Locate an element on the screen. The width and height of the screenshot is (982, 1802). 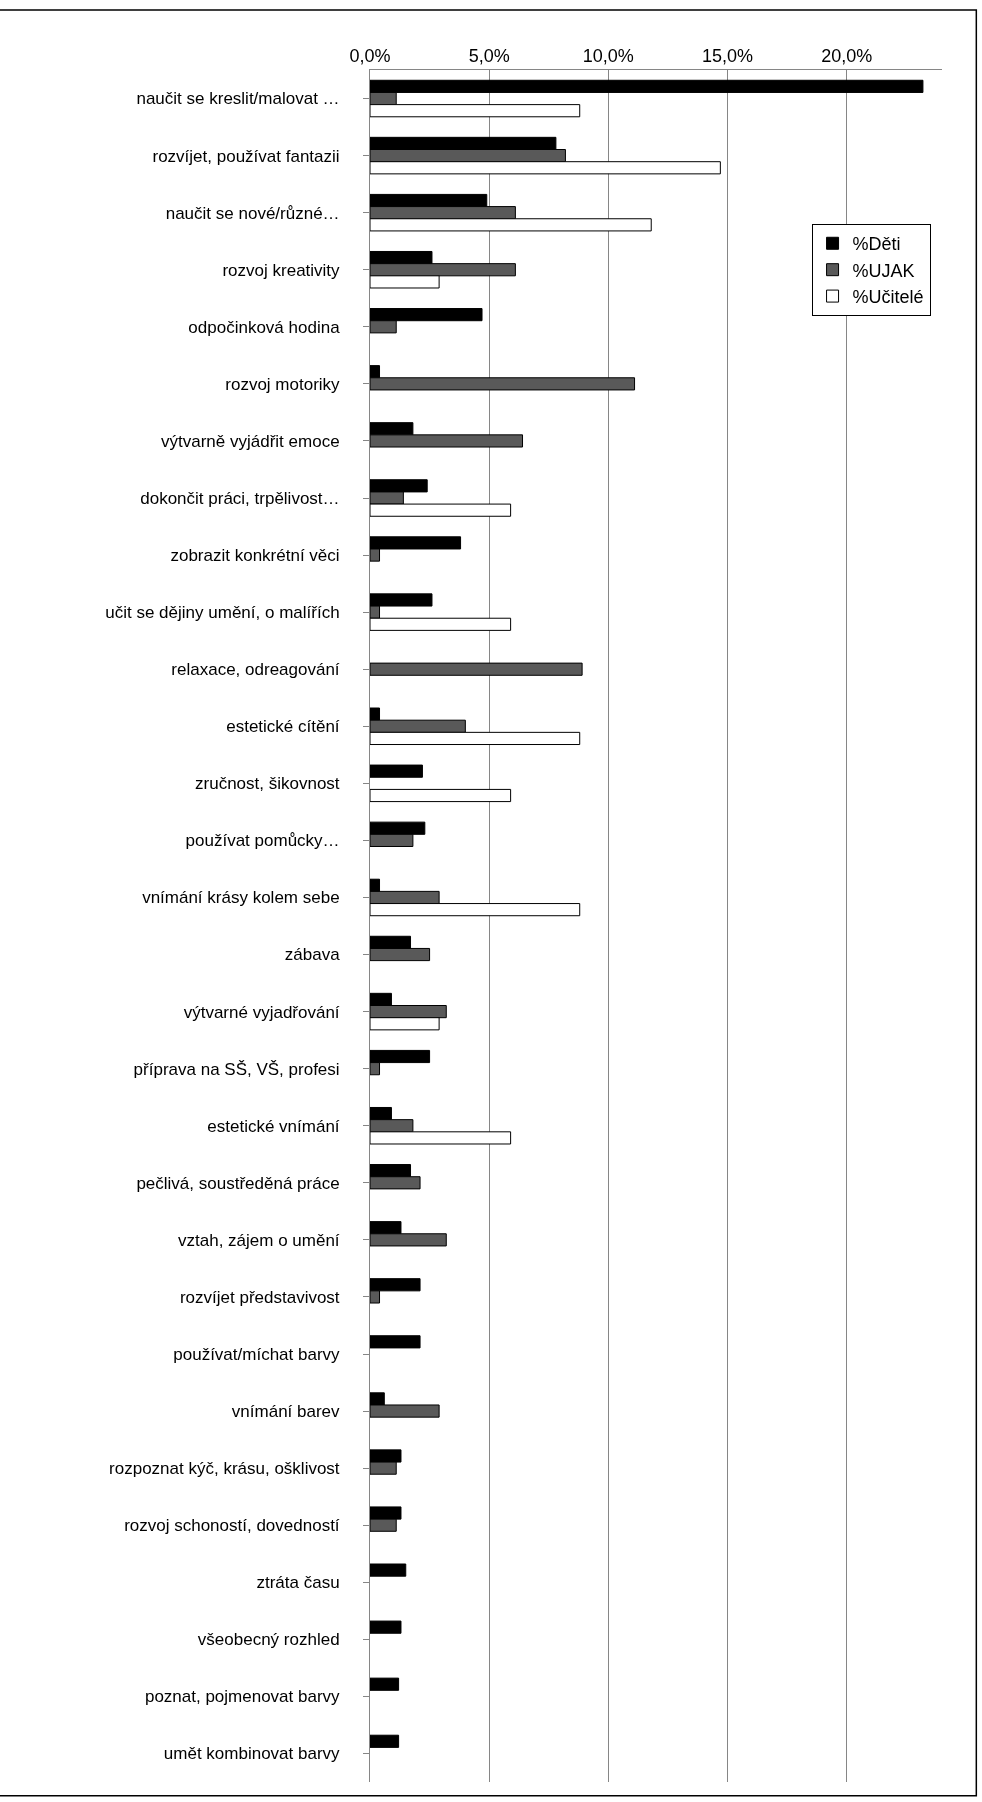
y-tick-label: poznat, pojmenovat barvy is located at coordinates (242, 1697).